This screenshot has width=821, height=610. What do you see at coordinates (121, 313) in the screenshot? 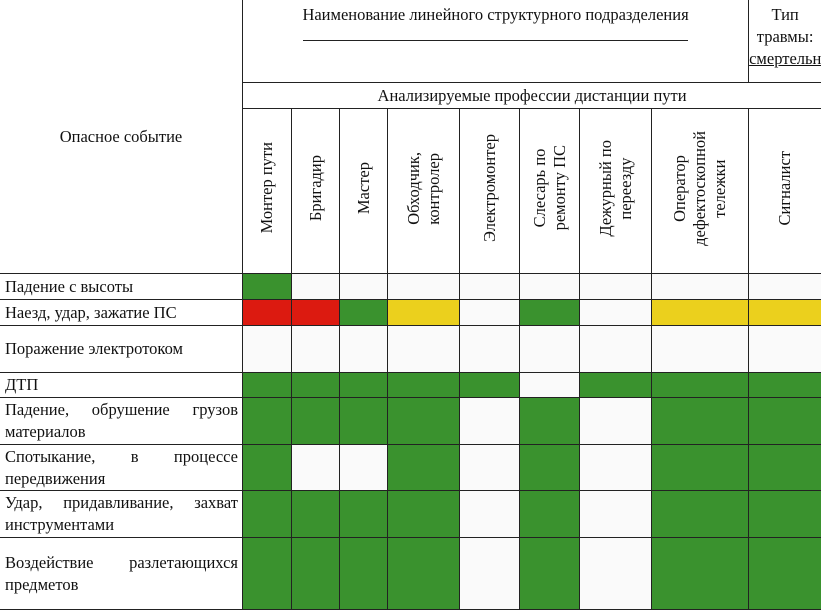
I see `event-label: Наезд, удар, зажатие ПС` at bounding box center [121, 313].